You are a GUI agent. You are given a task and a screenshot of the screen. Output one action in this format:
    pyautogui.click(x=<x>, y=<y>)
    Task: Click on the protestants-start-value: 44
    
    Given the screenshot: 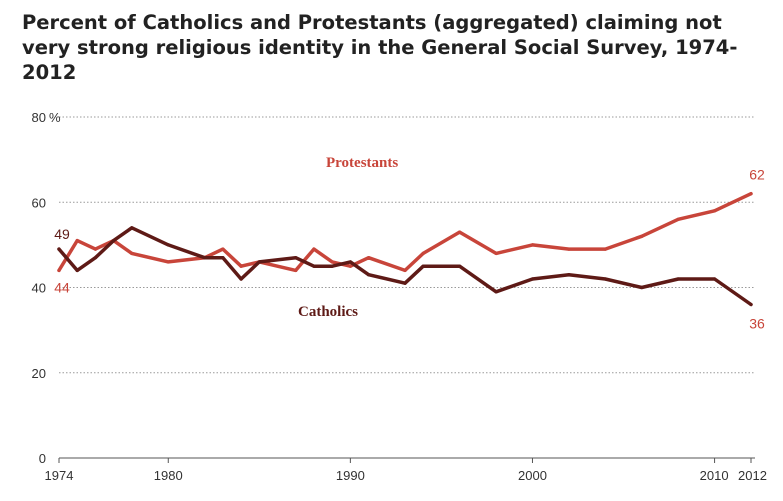 What is the action you would take?
    pyautogui.click(x=62, y=287)
    